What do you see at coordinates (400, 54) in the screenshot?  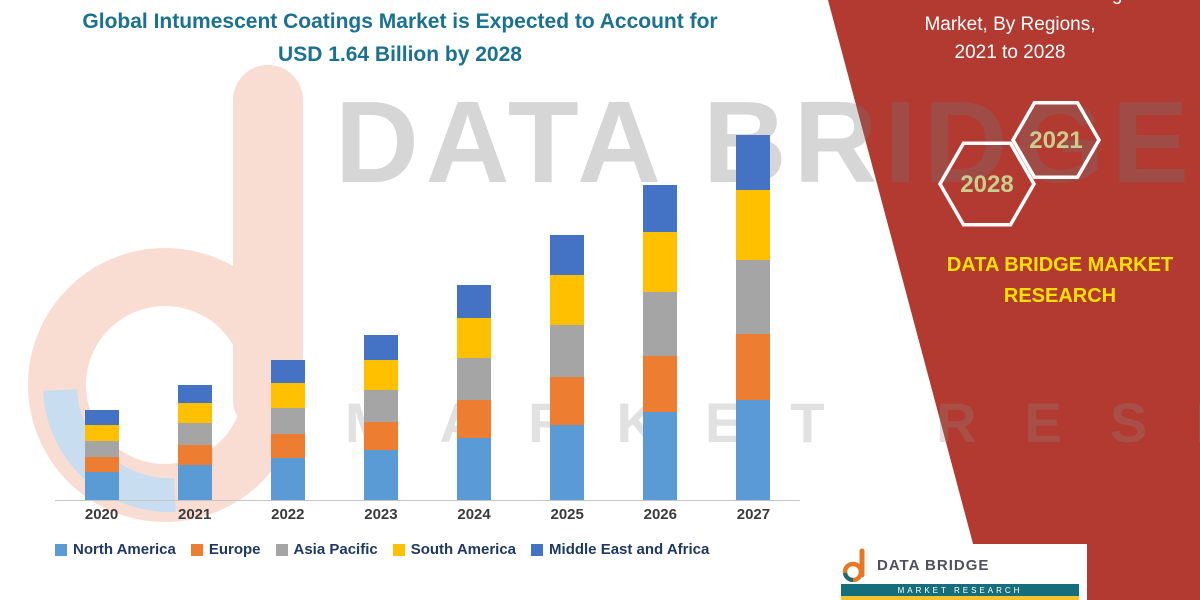 I see `chart-title-line2: USD 1.64 Billion by 2028` at bounding box center [400, 54].